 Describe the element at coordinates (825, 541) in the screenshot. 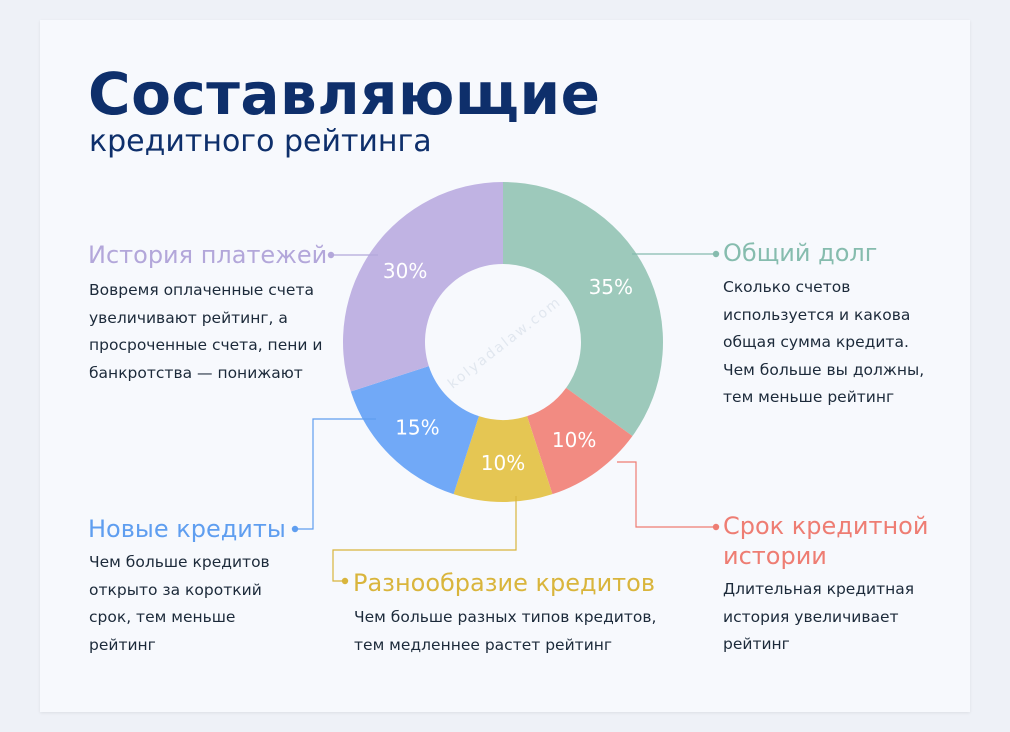

I see `history-length-heading: Срок кредитной истории` at that location.